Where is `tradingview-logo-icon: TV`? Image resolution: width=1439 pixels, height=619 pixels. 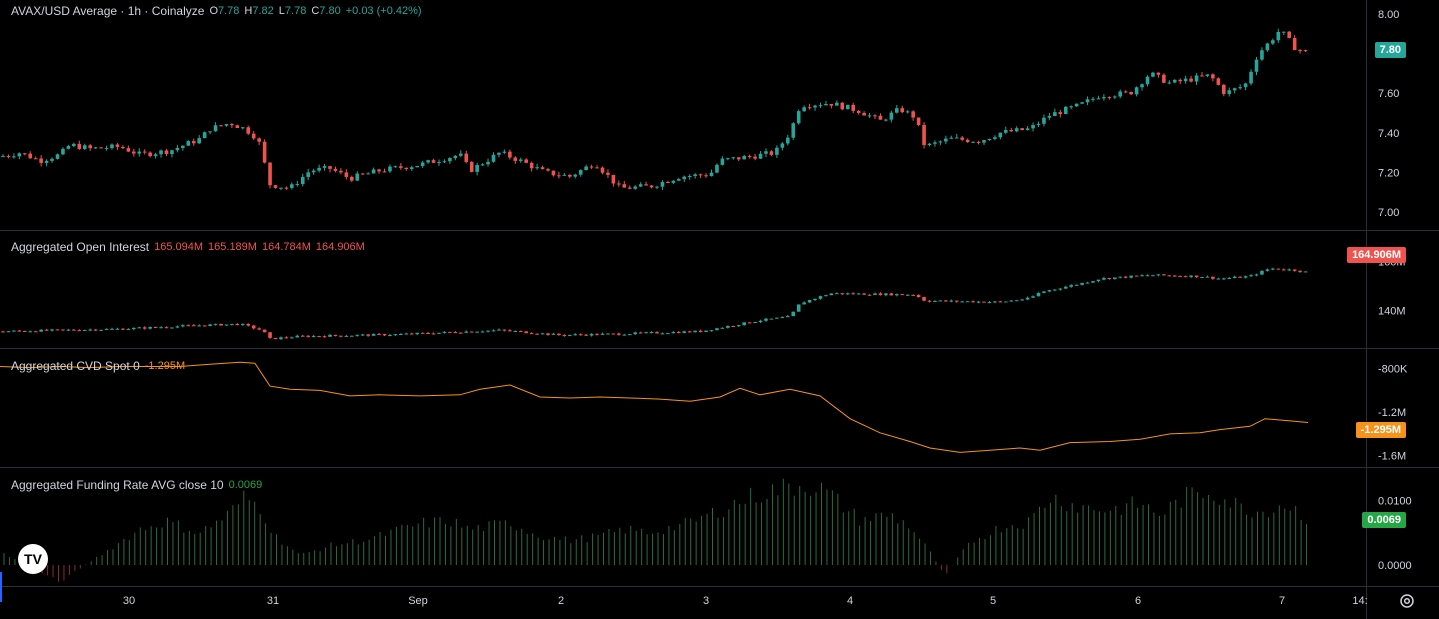 tradingview-logo-icon: TV is located at coordinates (33, 559).